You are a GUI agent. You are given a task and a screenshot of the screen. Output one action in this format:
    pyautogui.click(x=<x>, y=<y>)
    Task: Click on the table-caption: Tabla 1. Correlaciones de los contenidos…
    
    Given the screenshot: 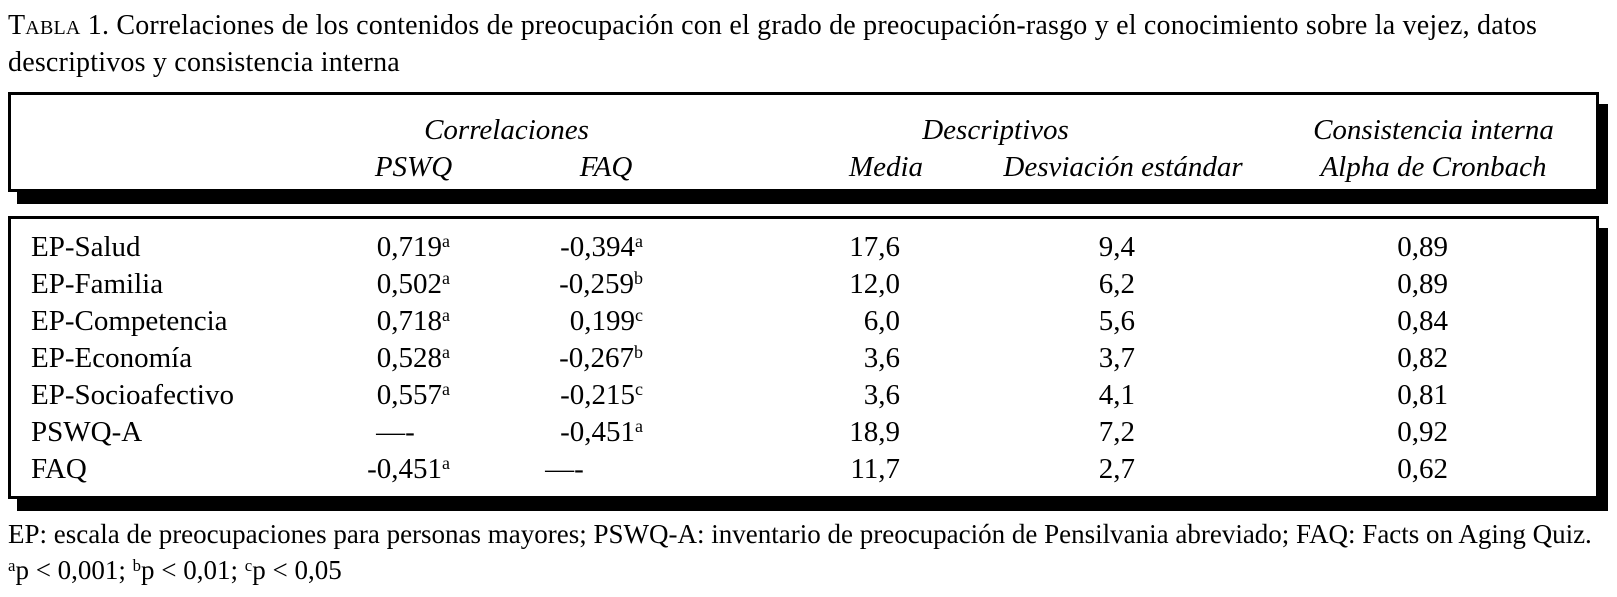 What is the action you would take?
    pyautogui.click(x=805, y=45)
    